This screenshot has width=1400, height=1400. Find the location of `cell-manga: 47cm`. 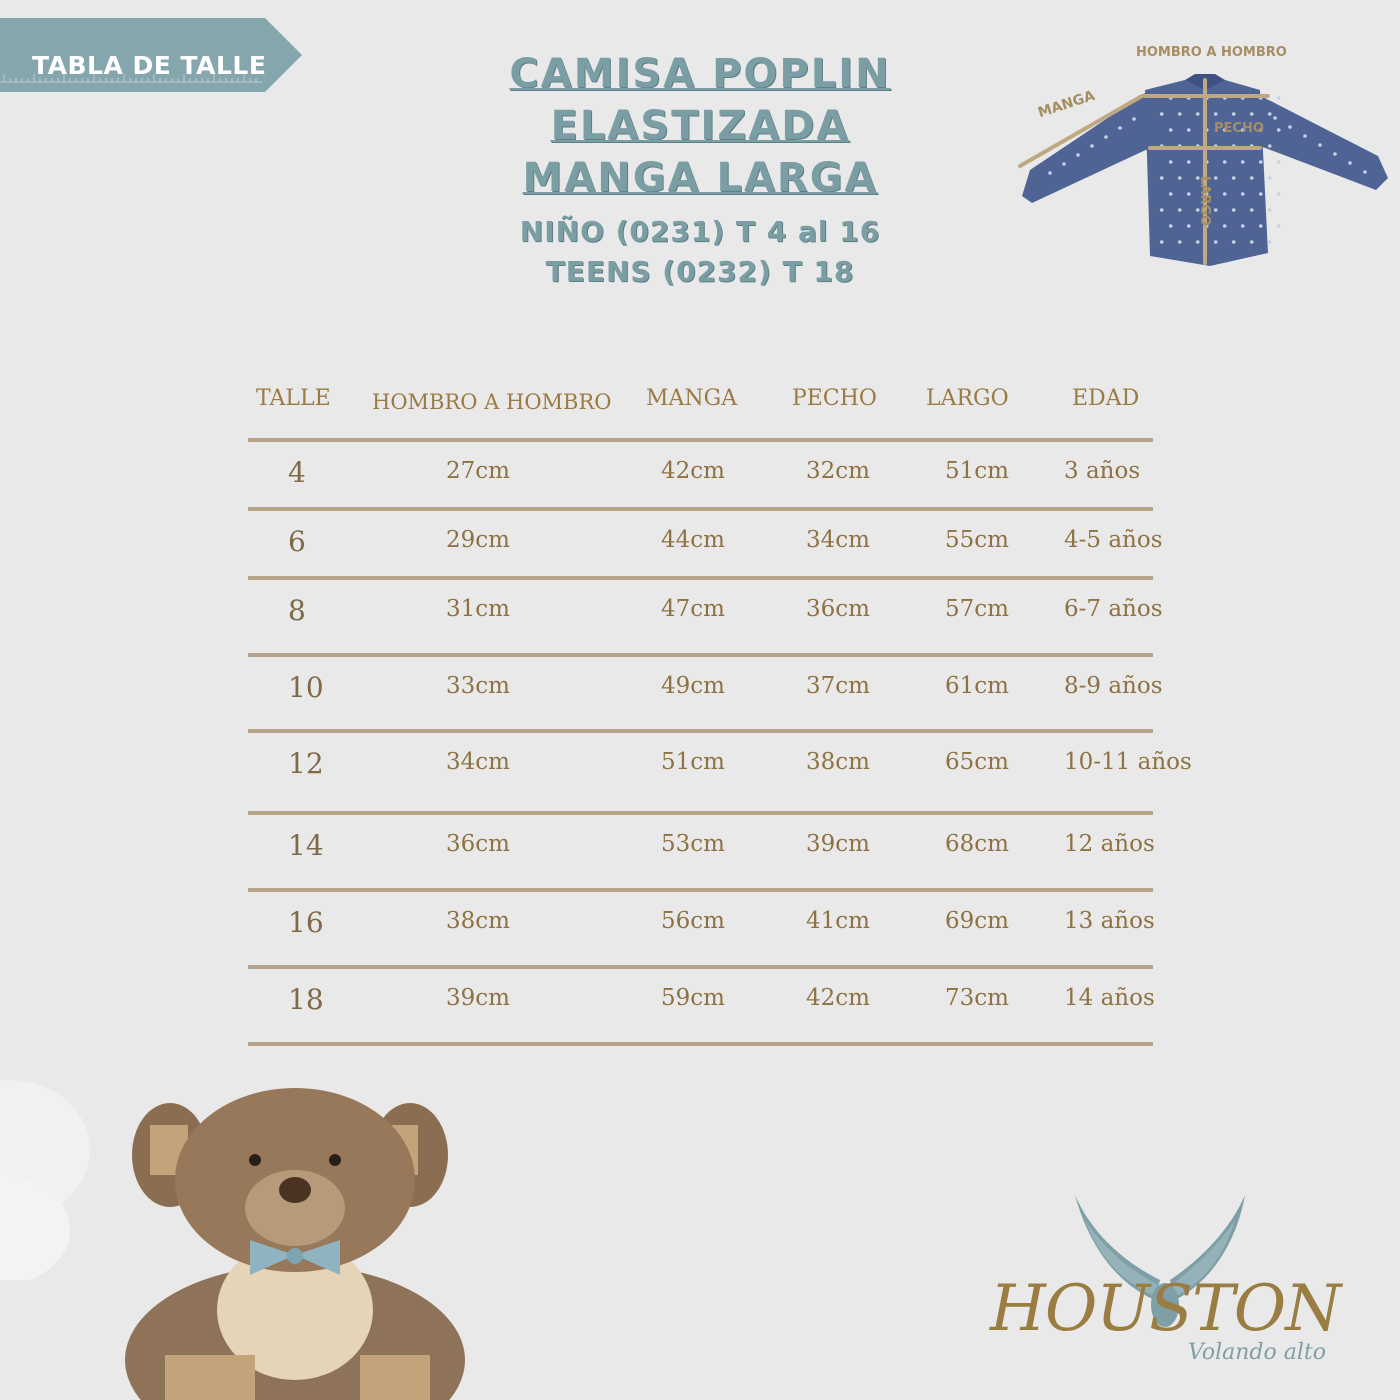

cell-manga: 47cm is located at coordinates (693, 609).